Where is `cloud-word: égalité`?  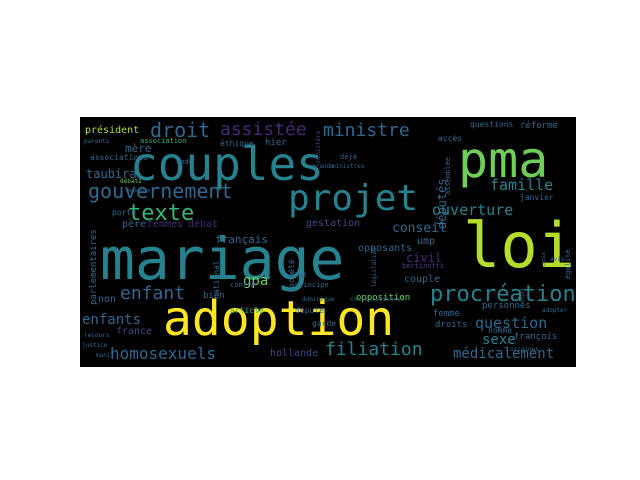
cloud-word: égalité is located at coordinates (568, 264).